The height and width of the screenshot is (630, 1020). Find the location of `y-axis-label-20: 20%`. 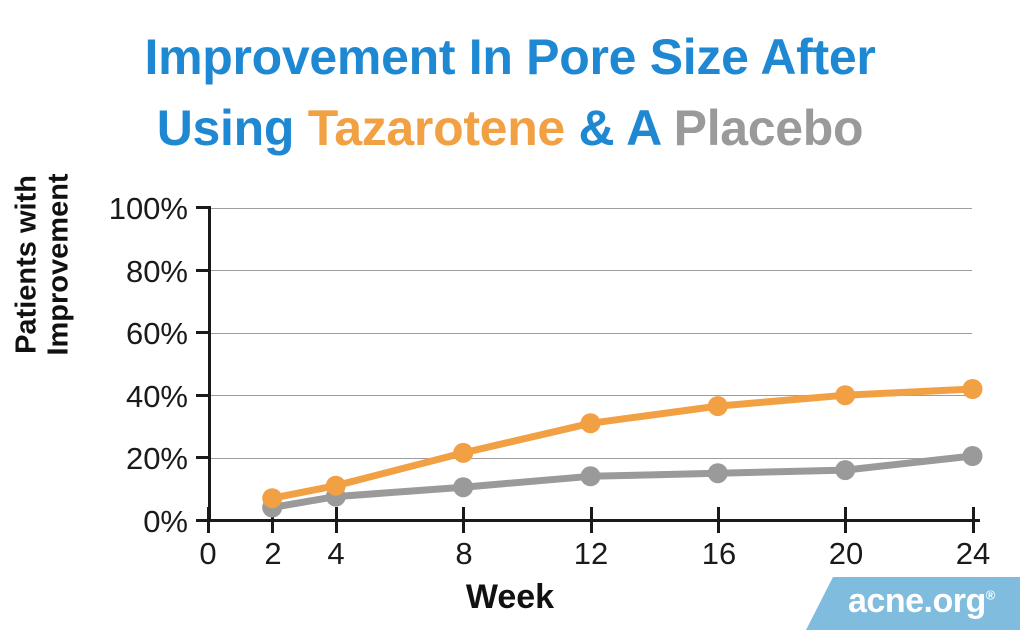

y-axis-label-20: 20% is located at coordinates (156, 458).